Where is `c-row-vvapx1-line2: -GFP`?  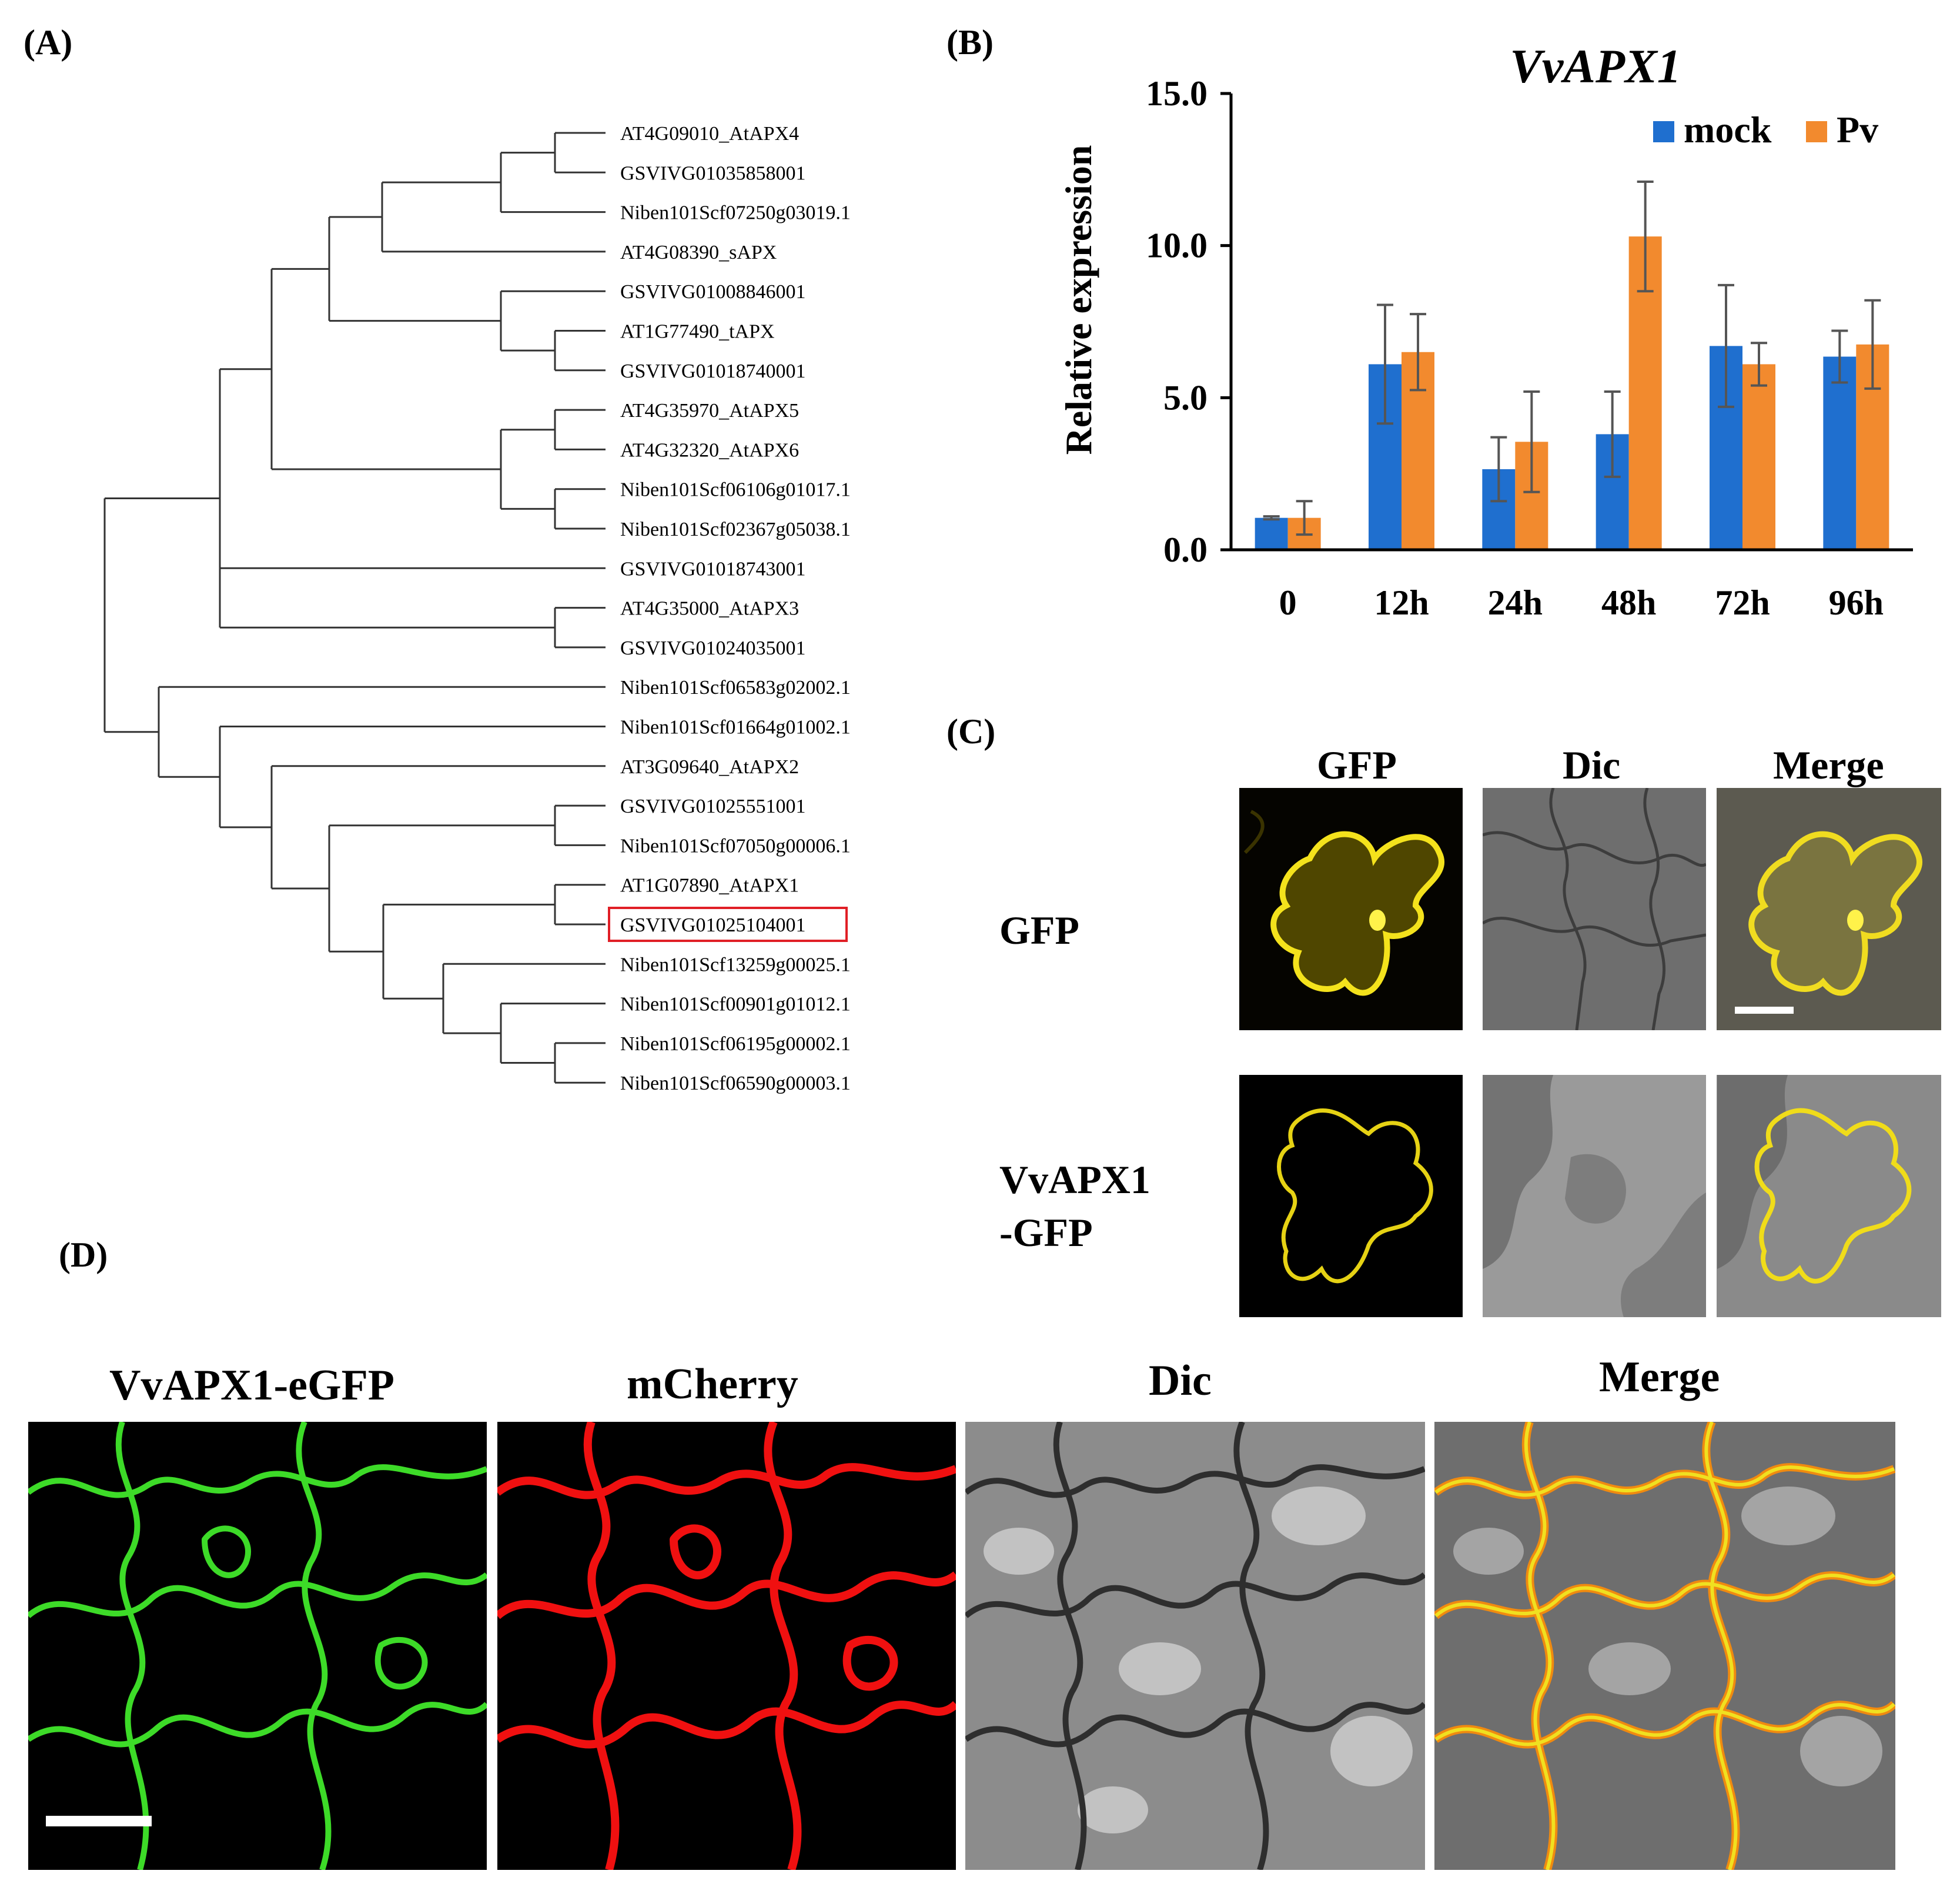 c-row-vvapx1-line2: -GFP is located at coordinates (1046, 1232).